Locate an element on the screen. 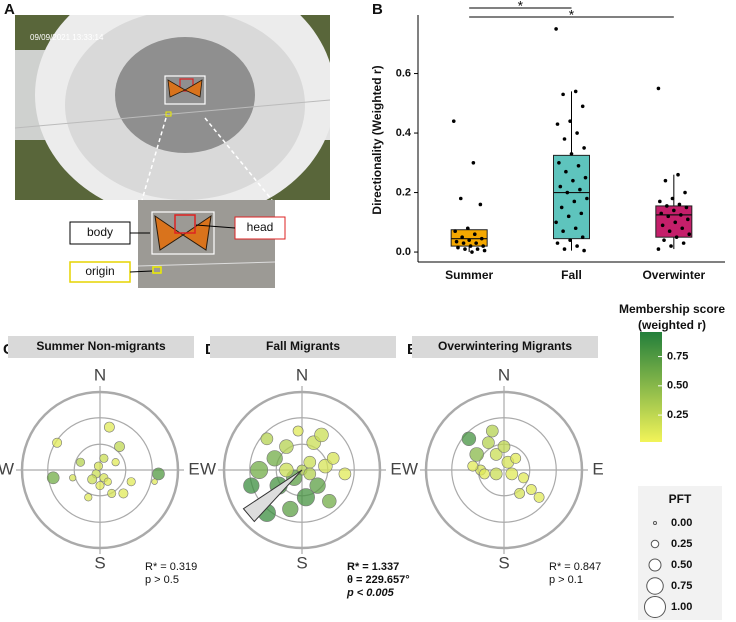 The height and width of the screenshot is (622, 736). legend-label: 1.00 is located at coordinates (681, 607).